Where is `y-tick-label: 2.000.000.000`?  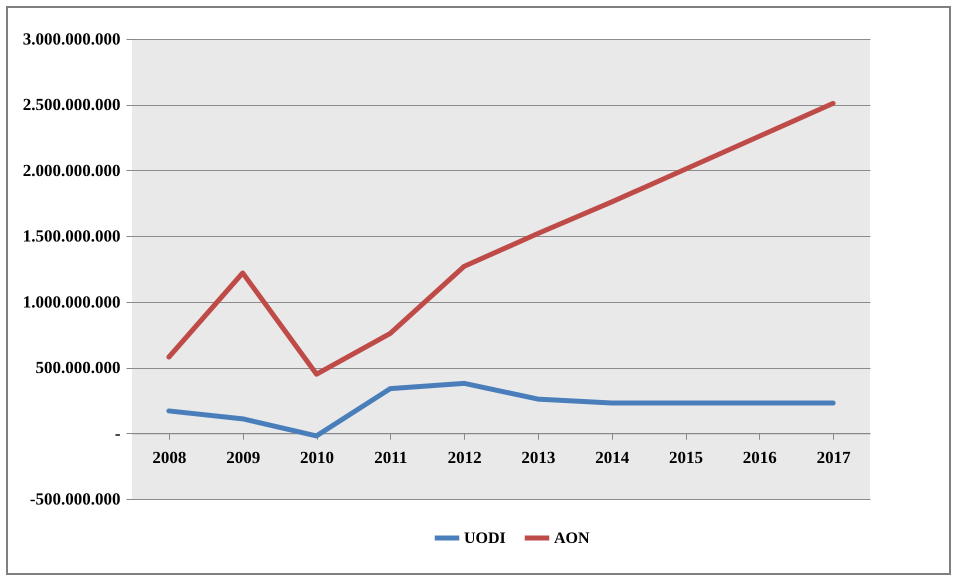
y-tick-label: 2.000.000.000 is located at coordinates (71, 170).